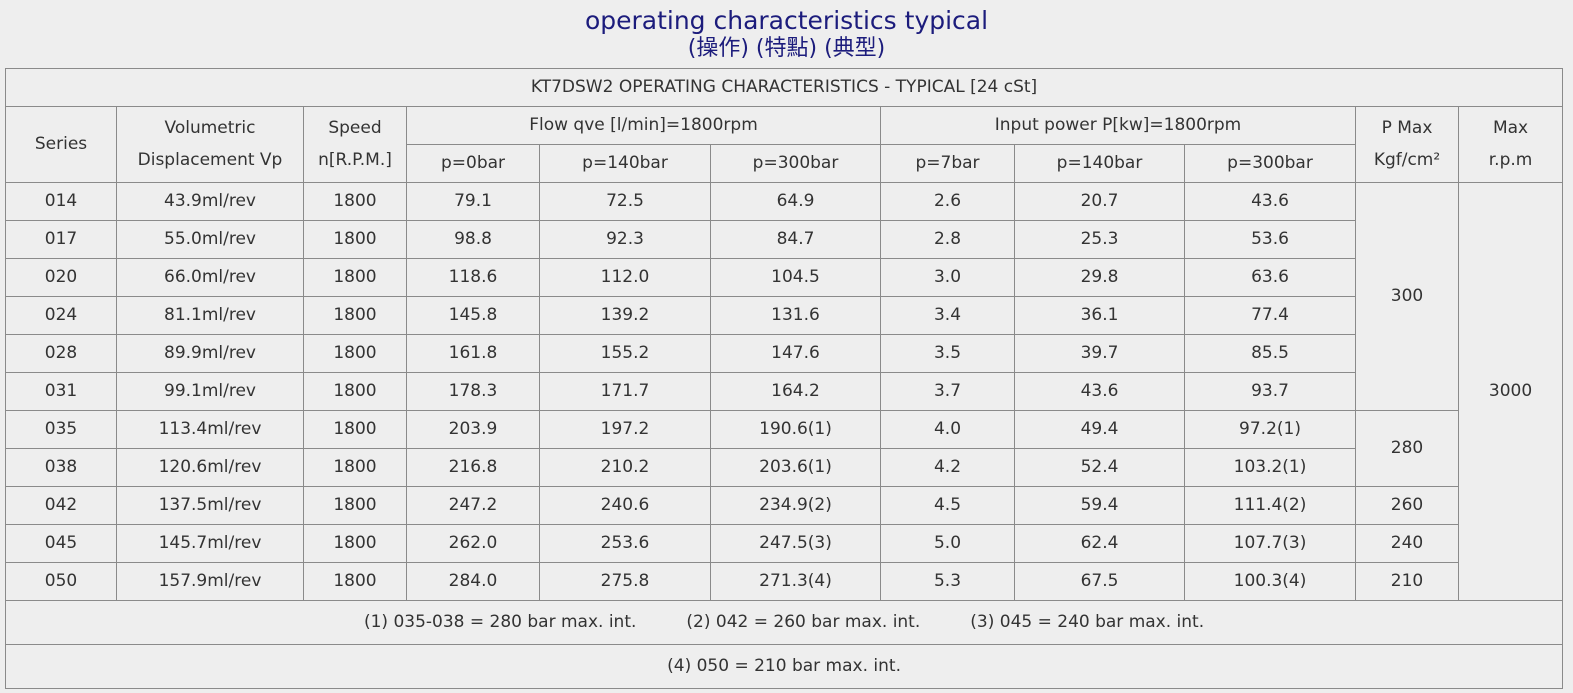 The image size is (1573, 693). What do you see at coordinates (1270, 429) in the screenshot?
I see `table-cell: 97.2(1)` at bounding box center [1270, 429].